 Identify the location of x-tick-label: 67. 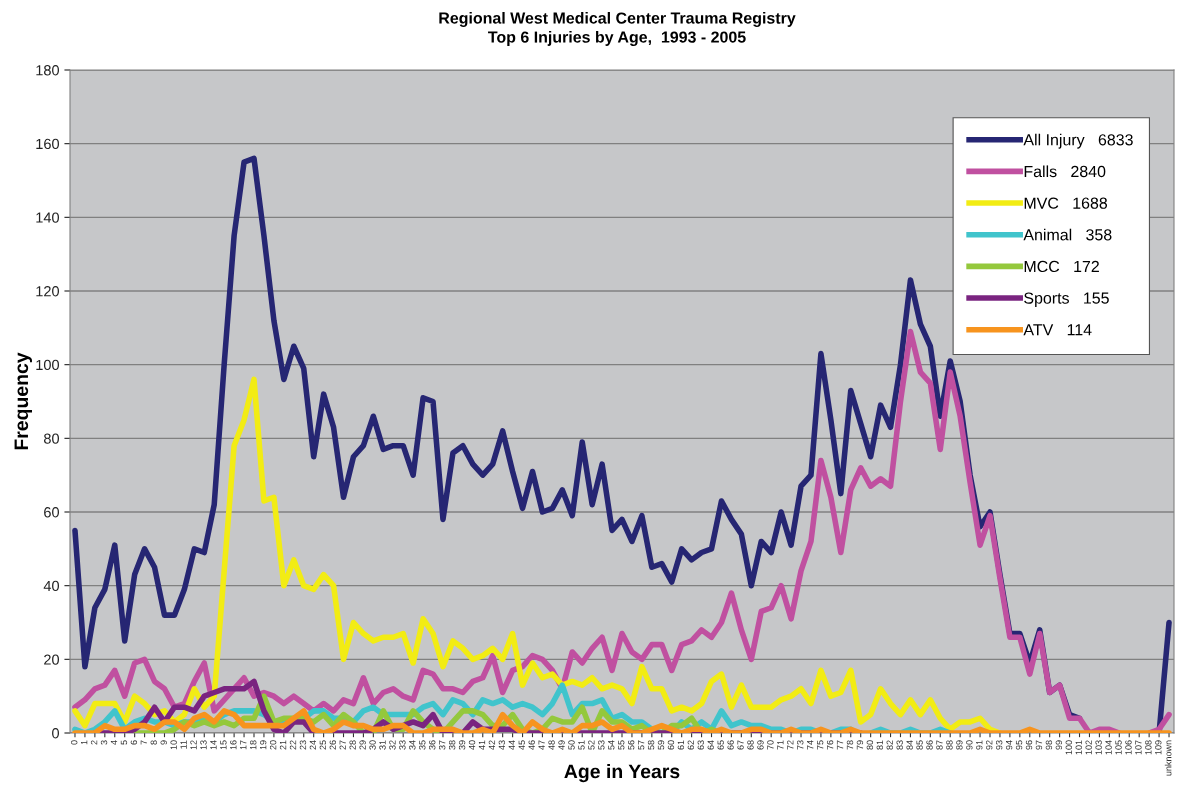
(740, 745).